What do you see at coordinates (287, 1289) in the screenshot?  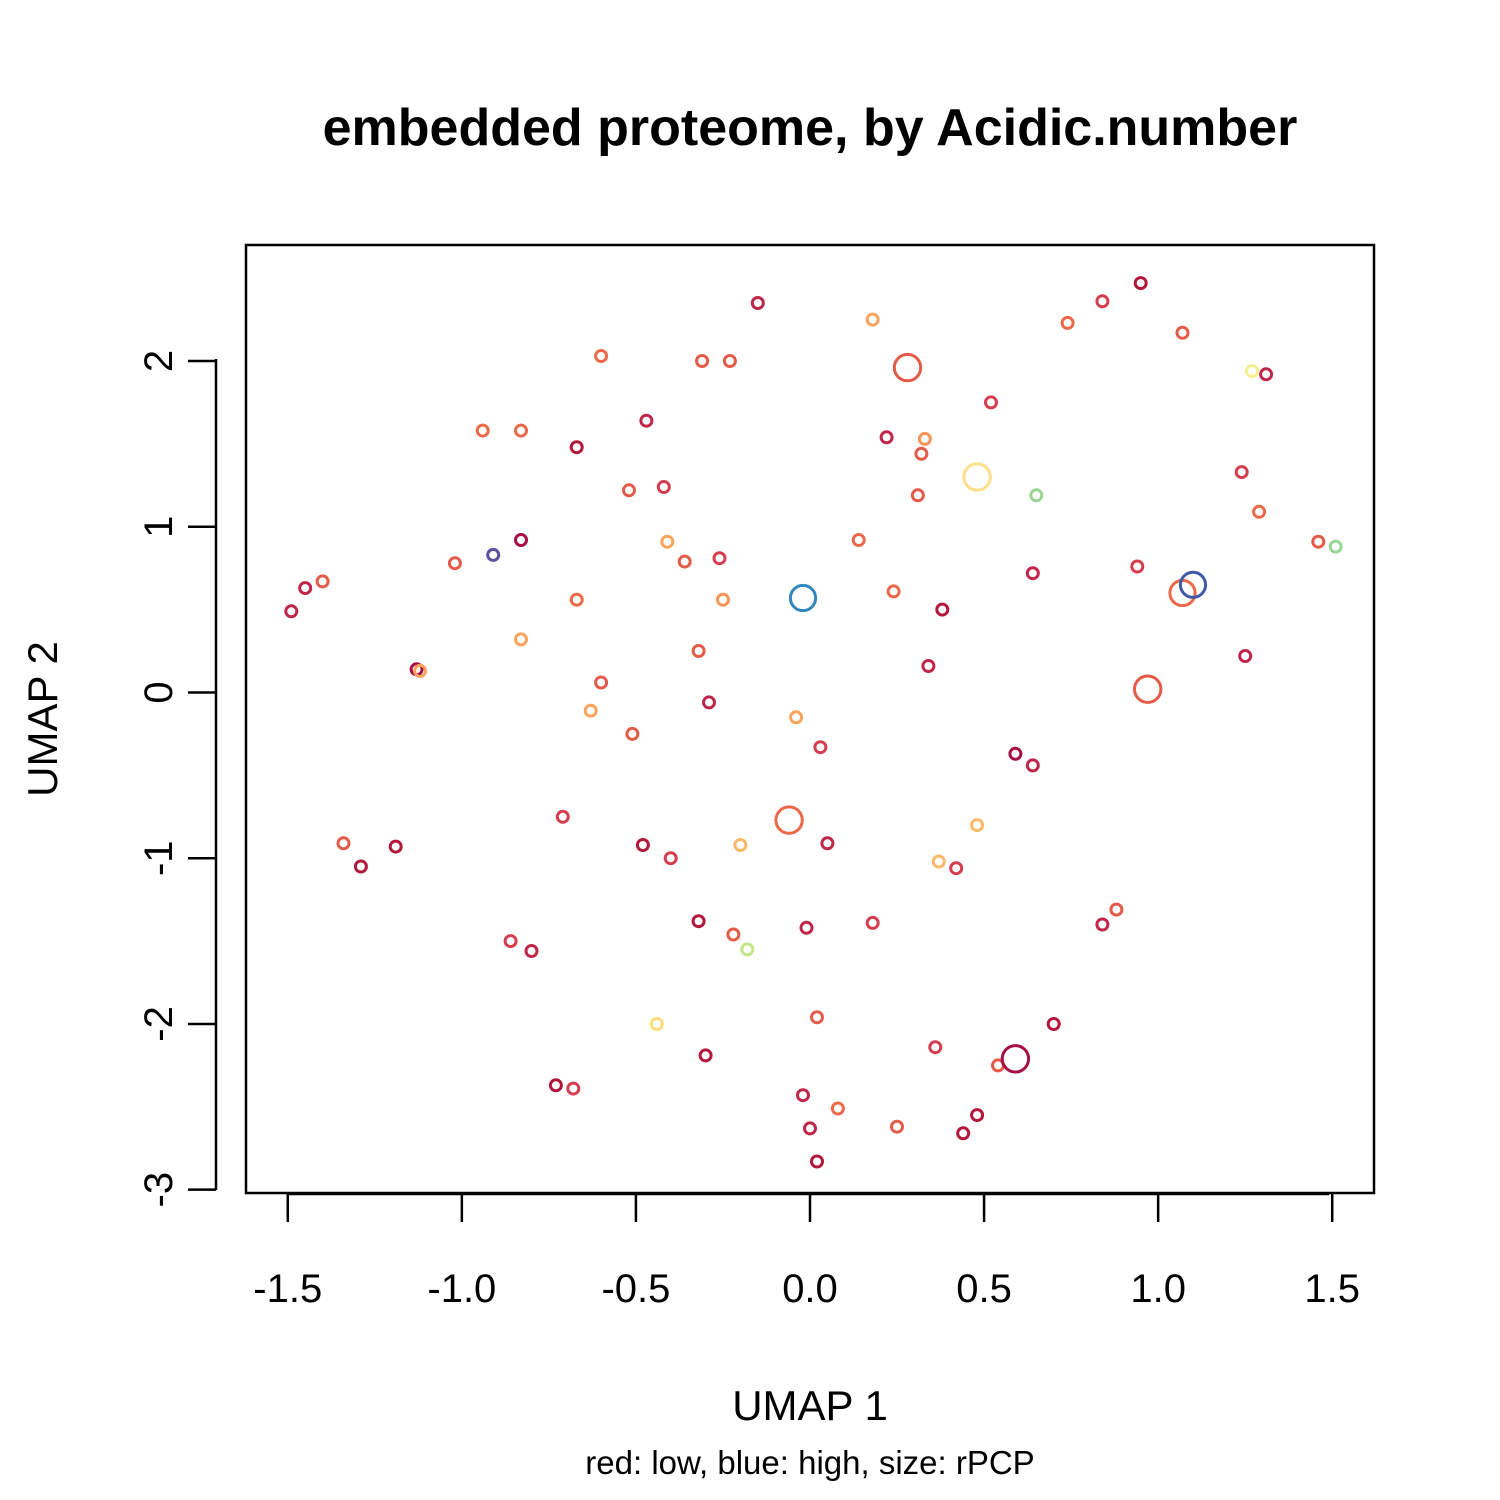 I see `x-tick-label-0: -1.5` at bounding box center [287, 1289].